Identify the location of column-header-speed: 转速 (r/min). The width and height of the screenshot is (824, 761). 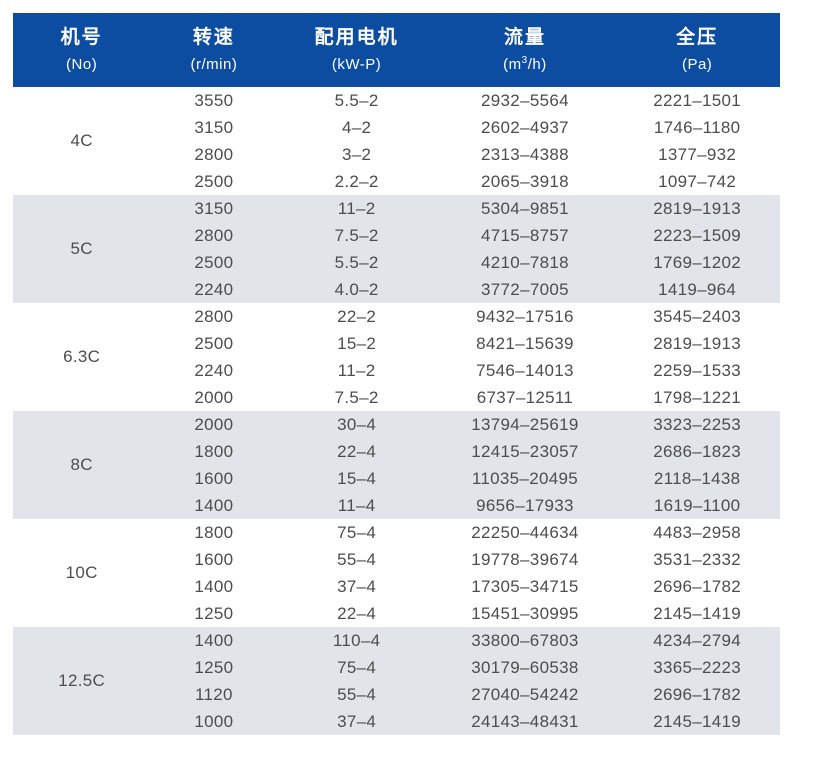
(214, 50).